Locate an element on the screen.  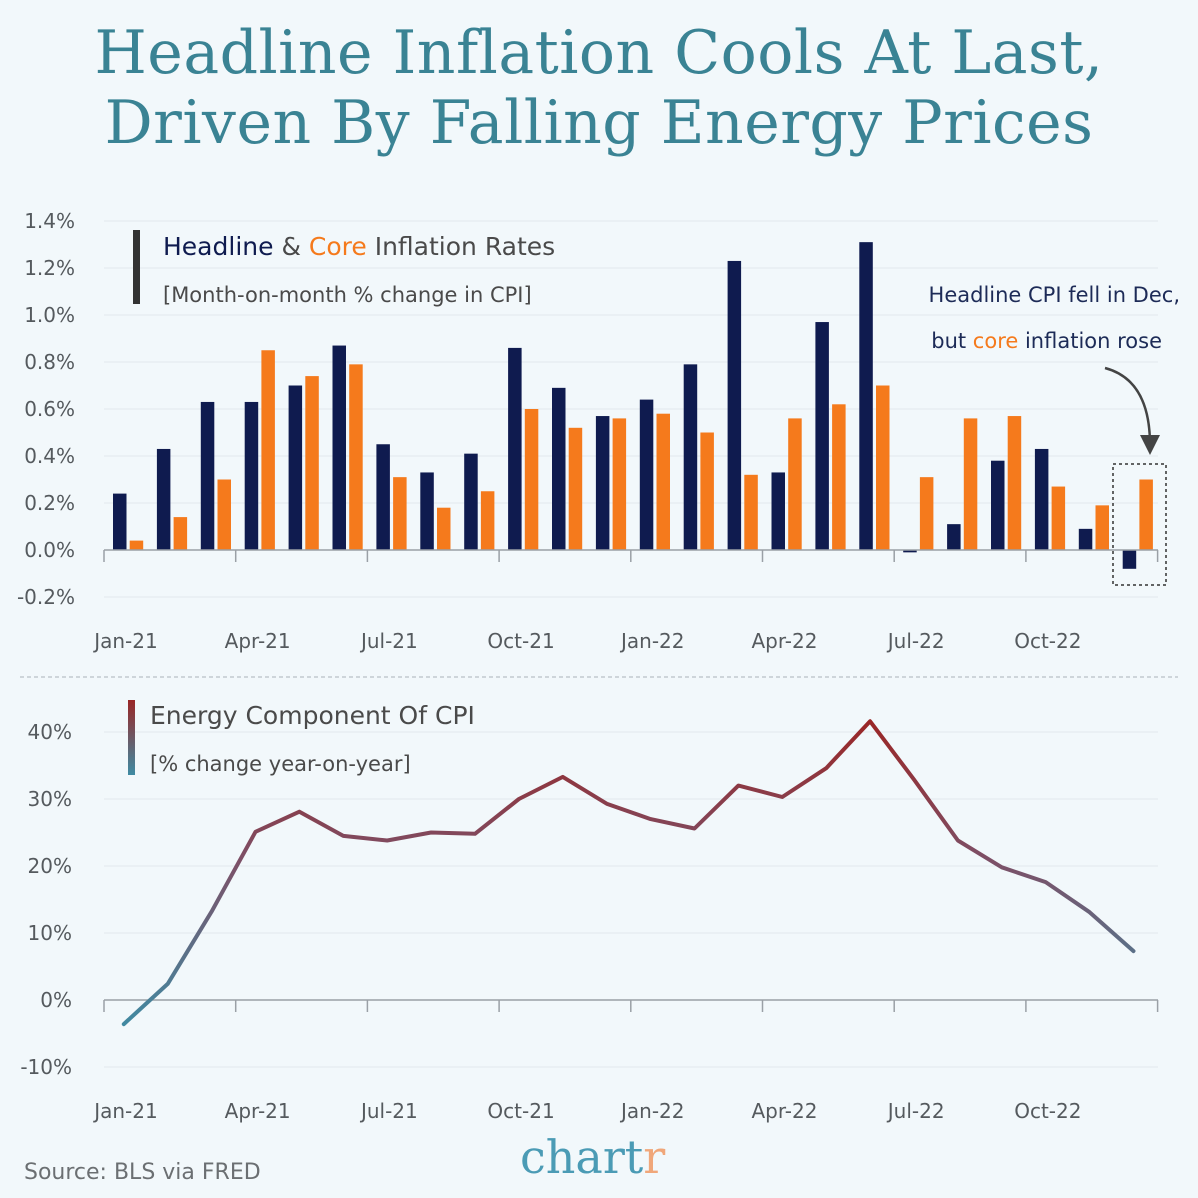
line-y-tick-0: 0% is located at coordinates (56, 1000).